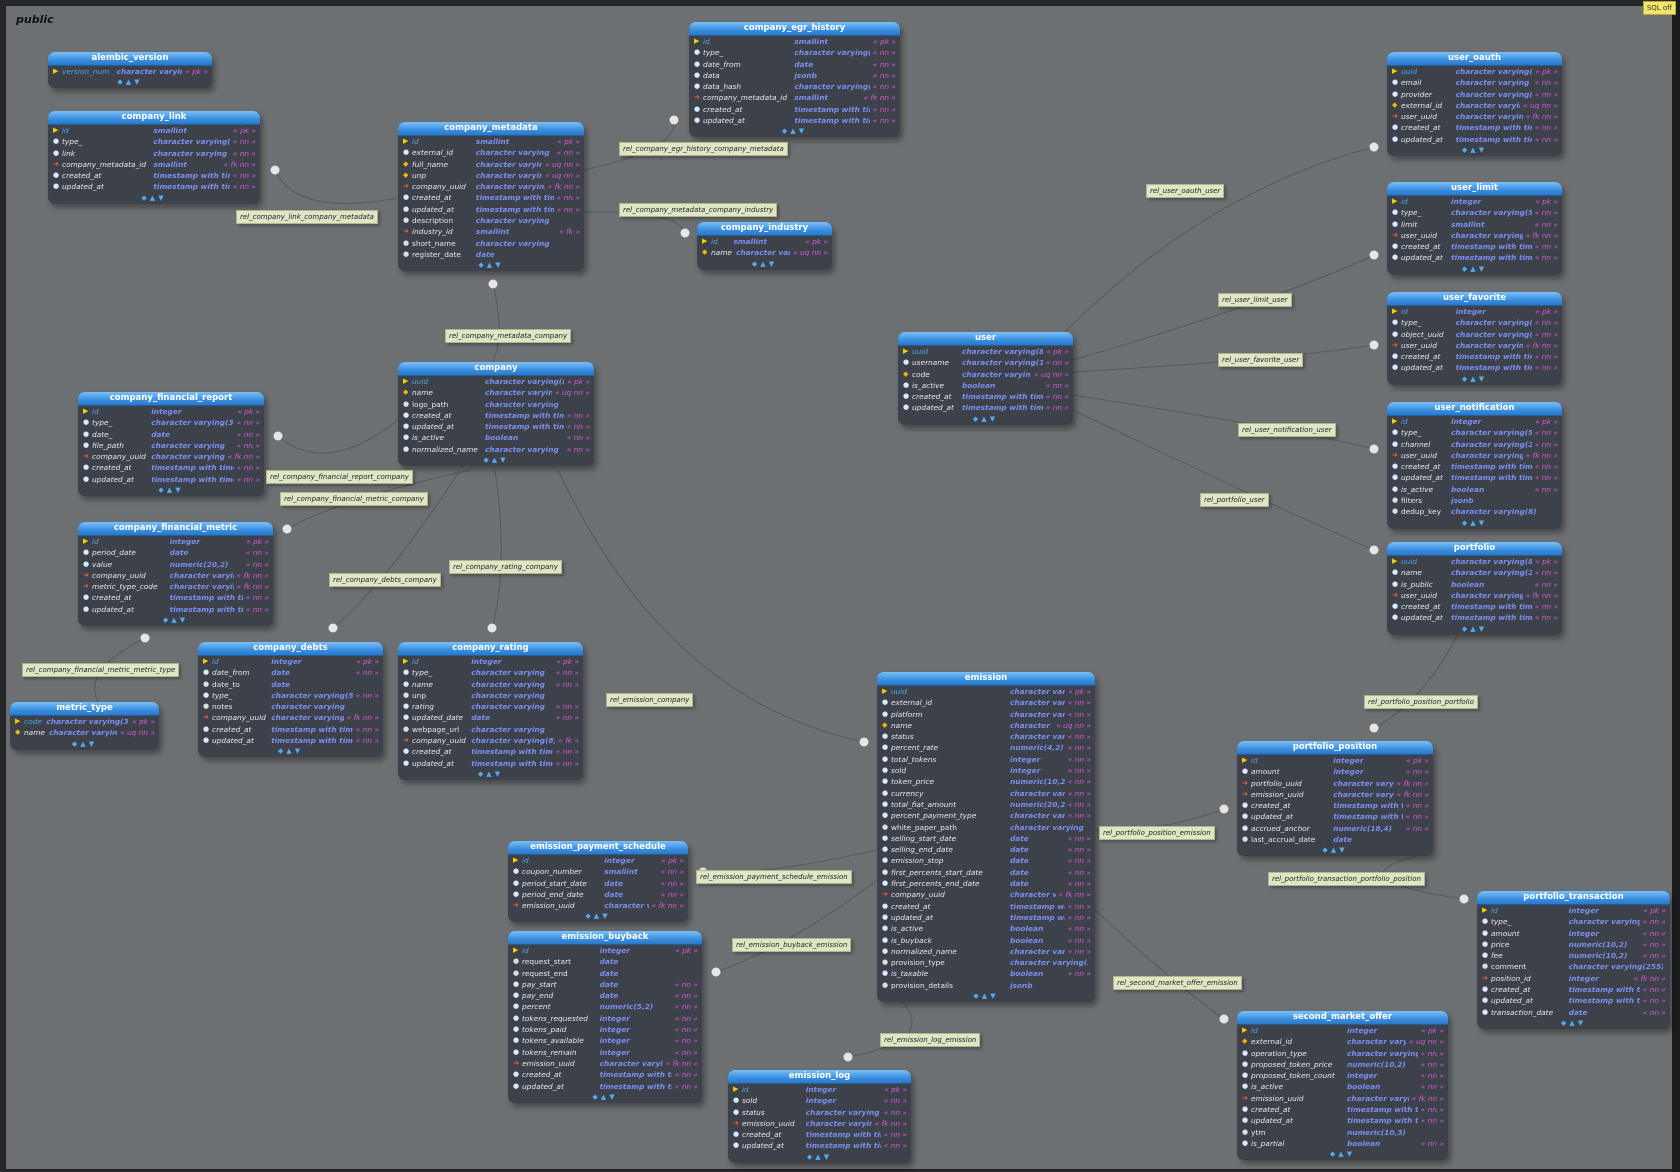  I want to click on relation-label: rel_company_financial_metric_company, so click(354, 499).